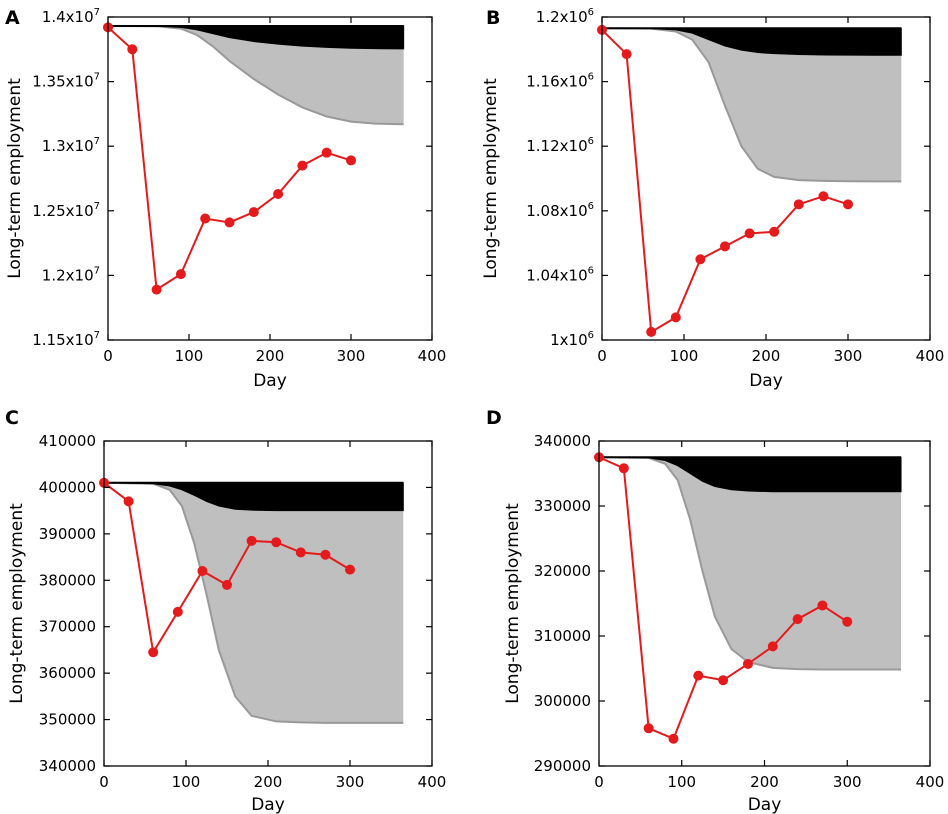  Describe the element at coordinates (560, 145) in the screenshot. I see `y-tick-label: 1.12x106` at that location.